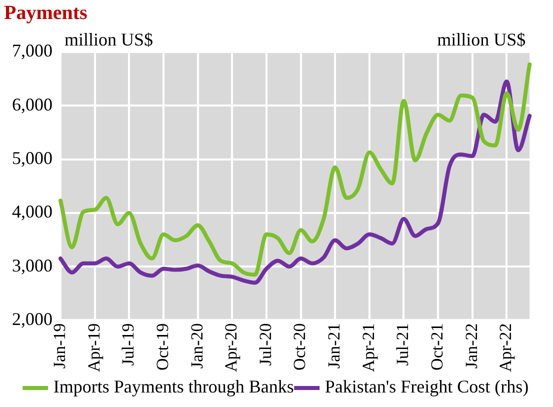 This screenshot has width=553, height=407. I want to click on y-tick-label: 4,000, so click(32, 212).